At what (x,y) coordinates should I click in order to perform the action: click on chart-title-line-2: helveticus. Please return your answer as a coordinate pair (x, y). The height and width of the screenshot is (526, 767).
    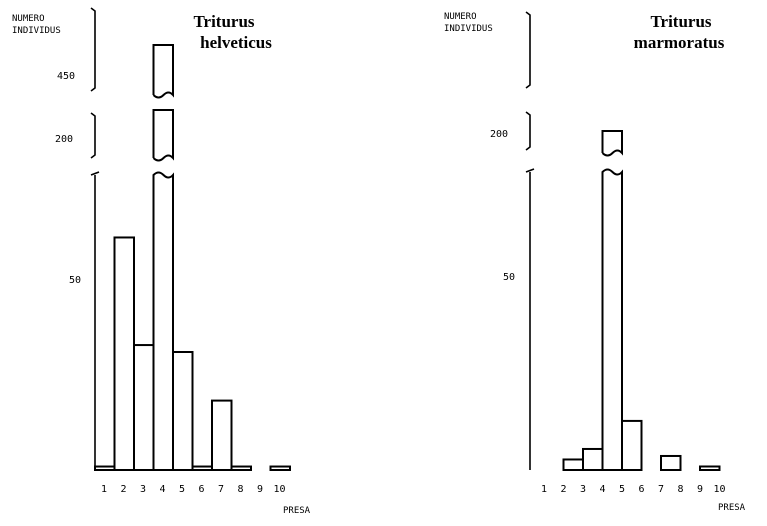
    Looking at the image, I should click on (236, 42).